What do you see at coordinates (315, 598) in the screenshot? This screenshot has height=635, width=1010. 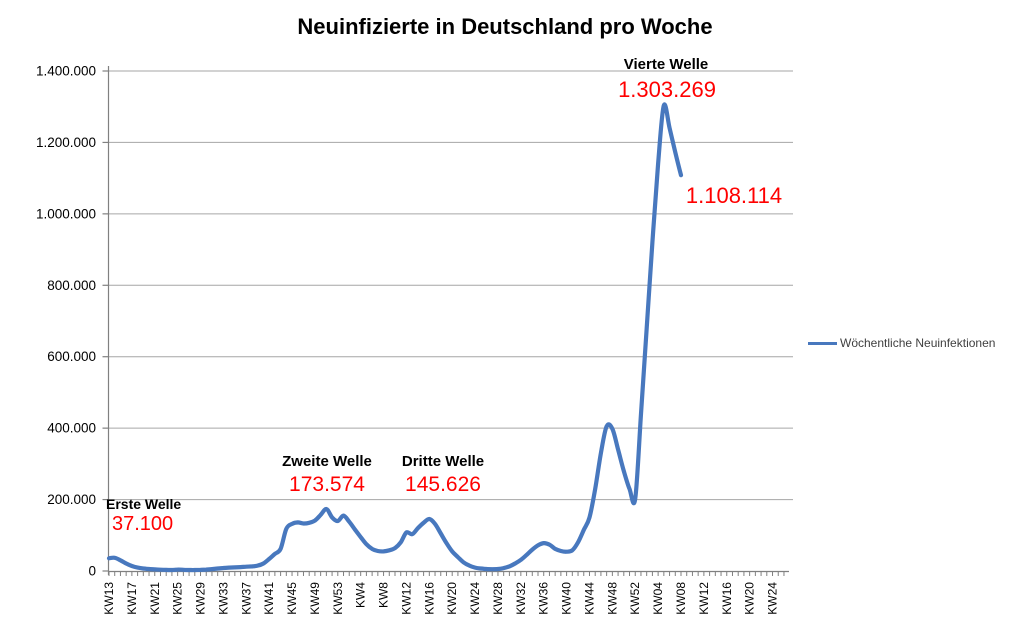 I see `x-axis-tick-label: KW49` at bounding box center [315, 598].